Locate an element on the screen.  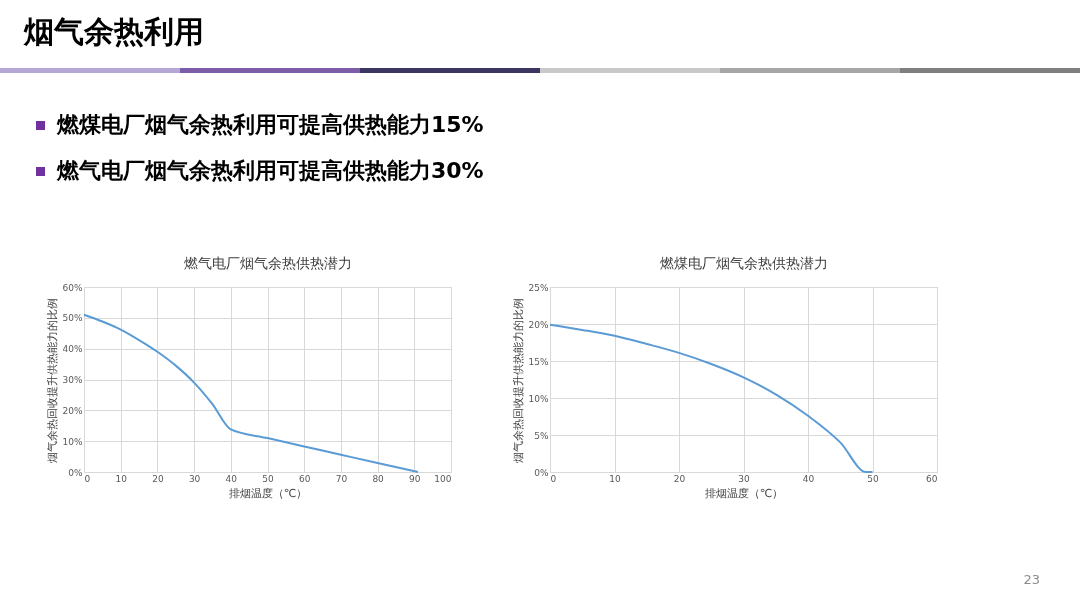
chart-title: 燃煤电厂烟气余热供热潜力 is located at coordinates (743, 263).